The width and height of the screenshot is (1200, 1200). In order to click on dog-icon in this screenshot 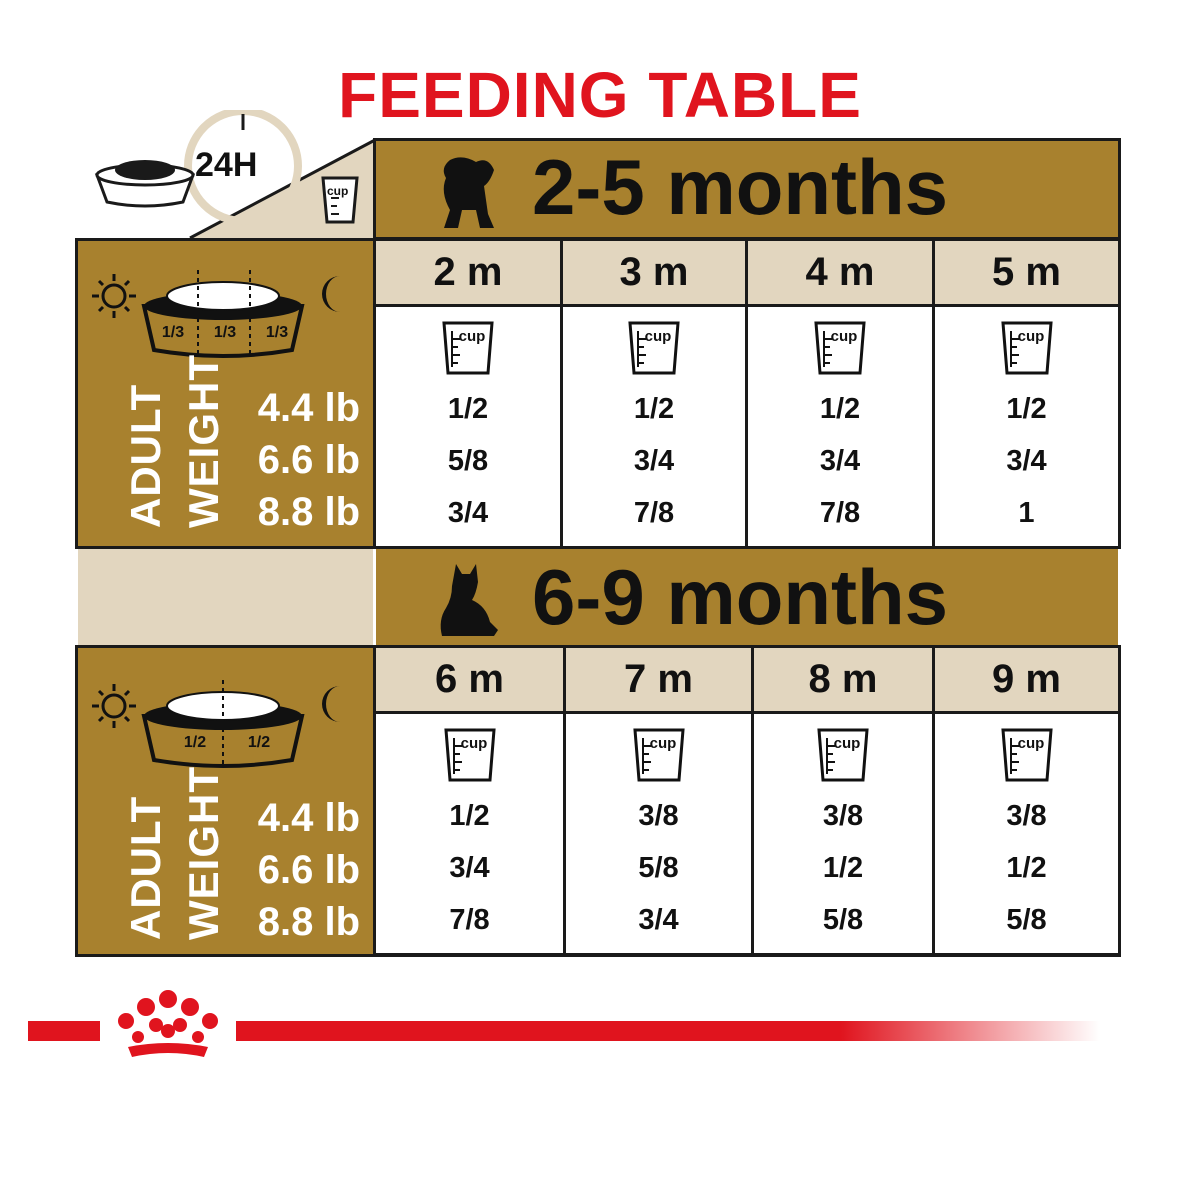, I will do `click(469, 600)`.